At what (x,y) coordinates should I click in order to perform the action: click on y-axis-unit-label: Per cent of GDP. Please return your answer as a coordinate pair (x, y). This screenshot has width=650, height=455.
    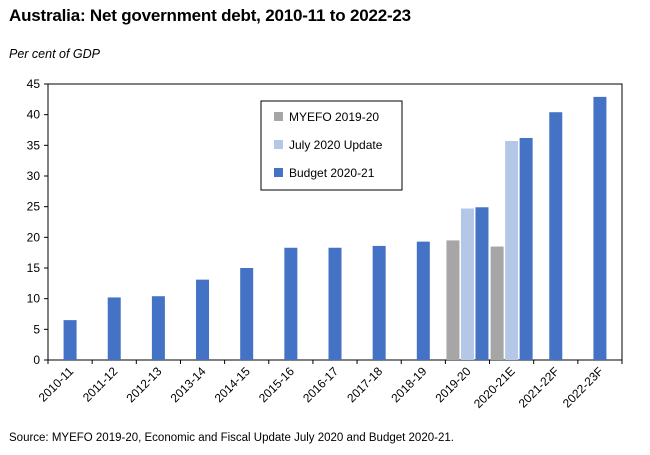
    Looking at the image, I should click on (55, 54).